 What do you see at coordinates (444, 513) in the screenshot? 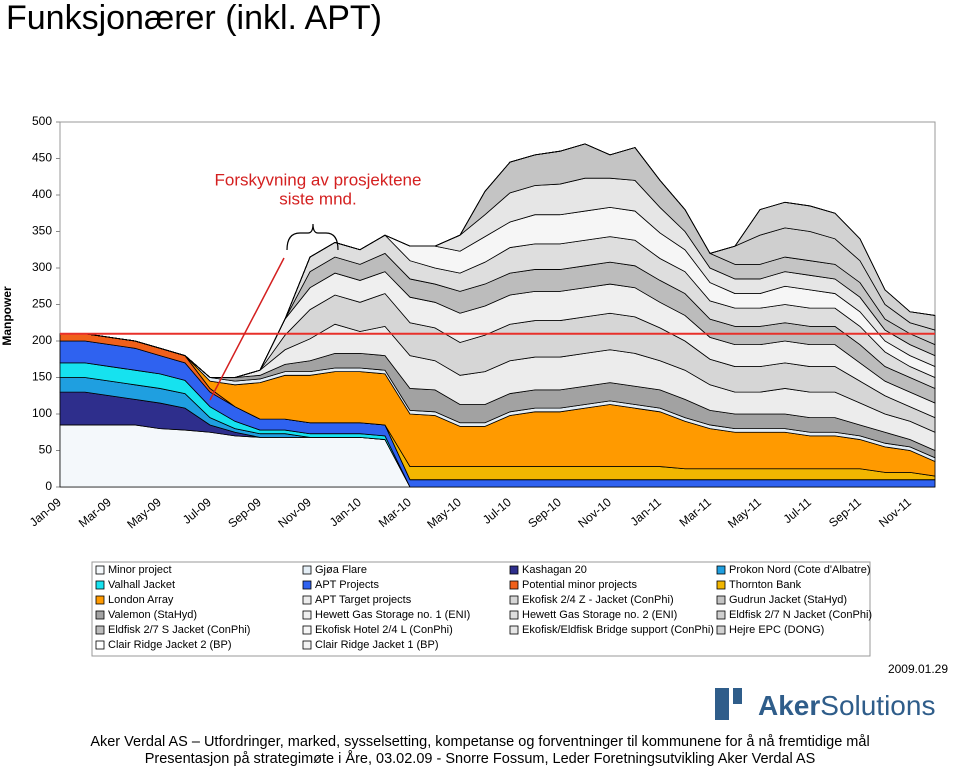
I see `x-tick-label: May-10` at bounding box center [444, 513].